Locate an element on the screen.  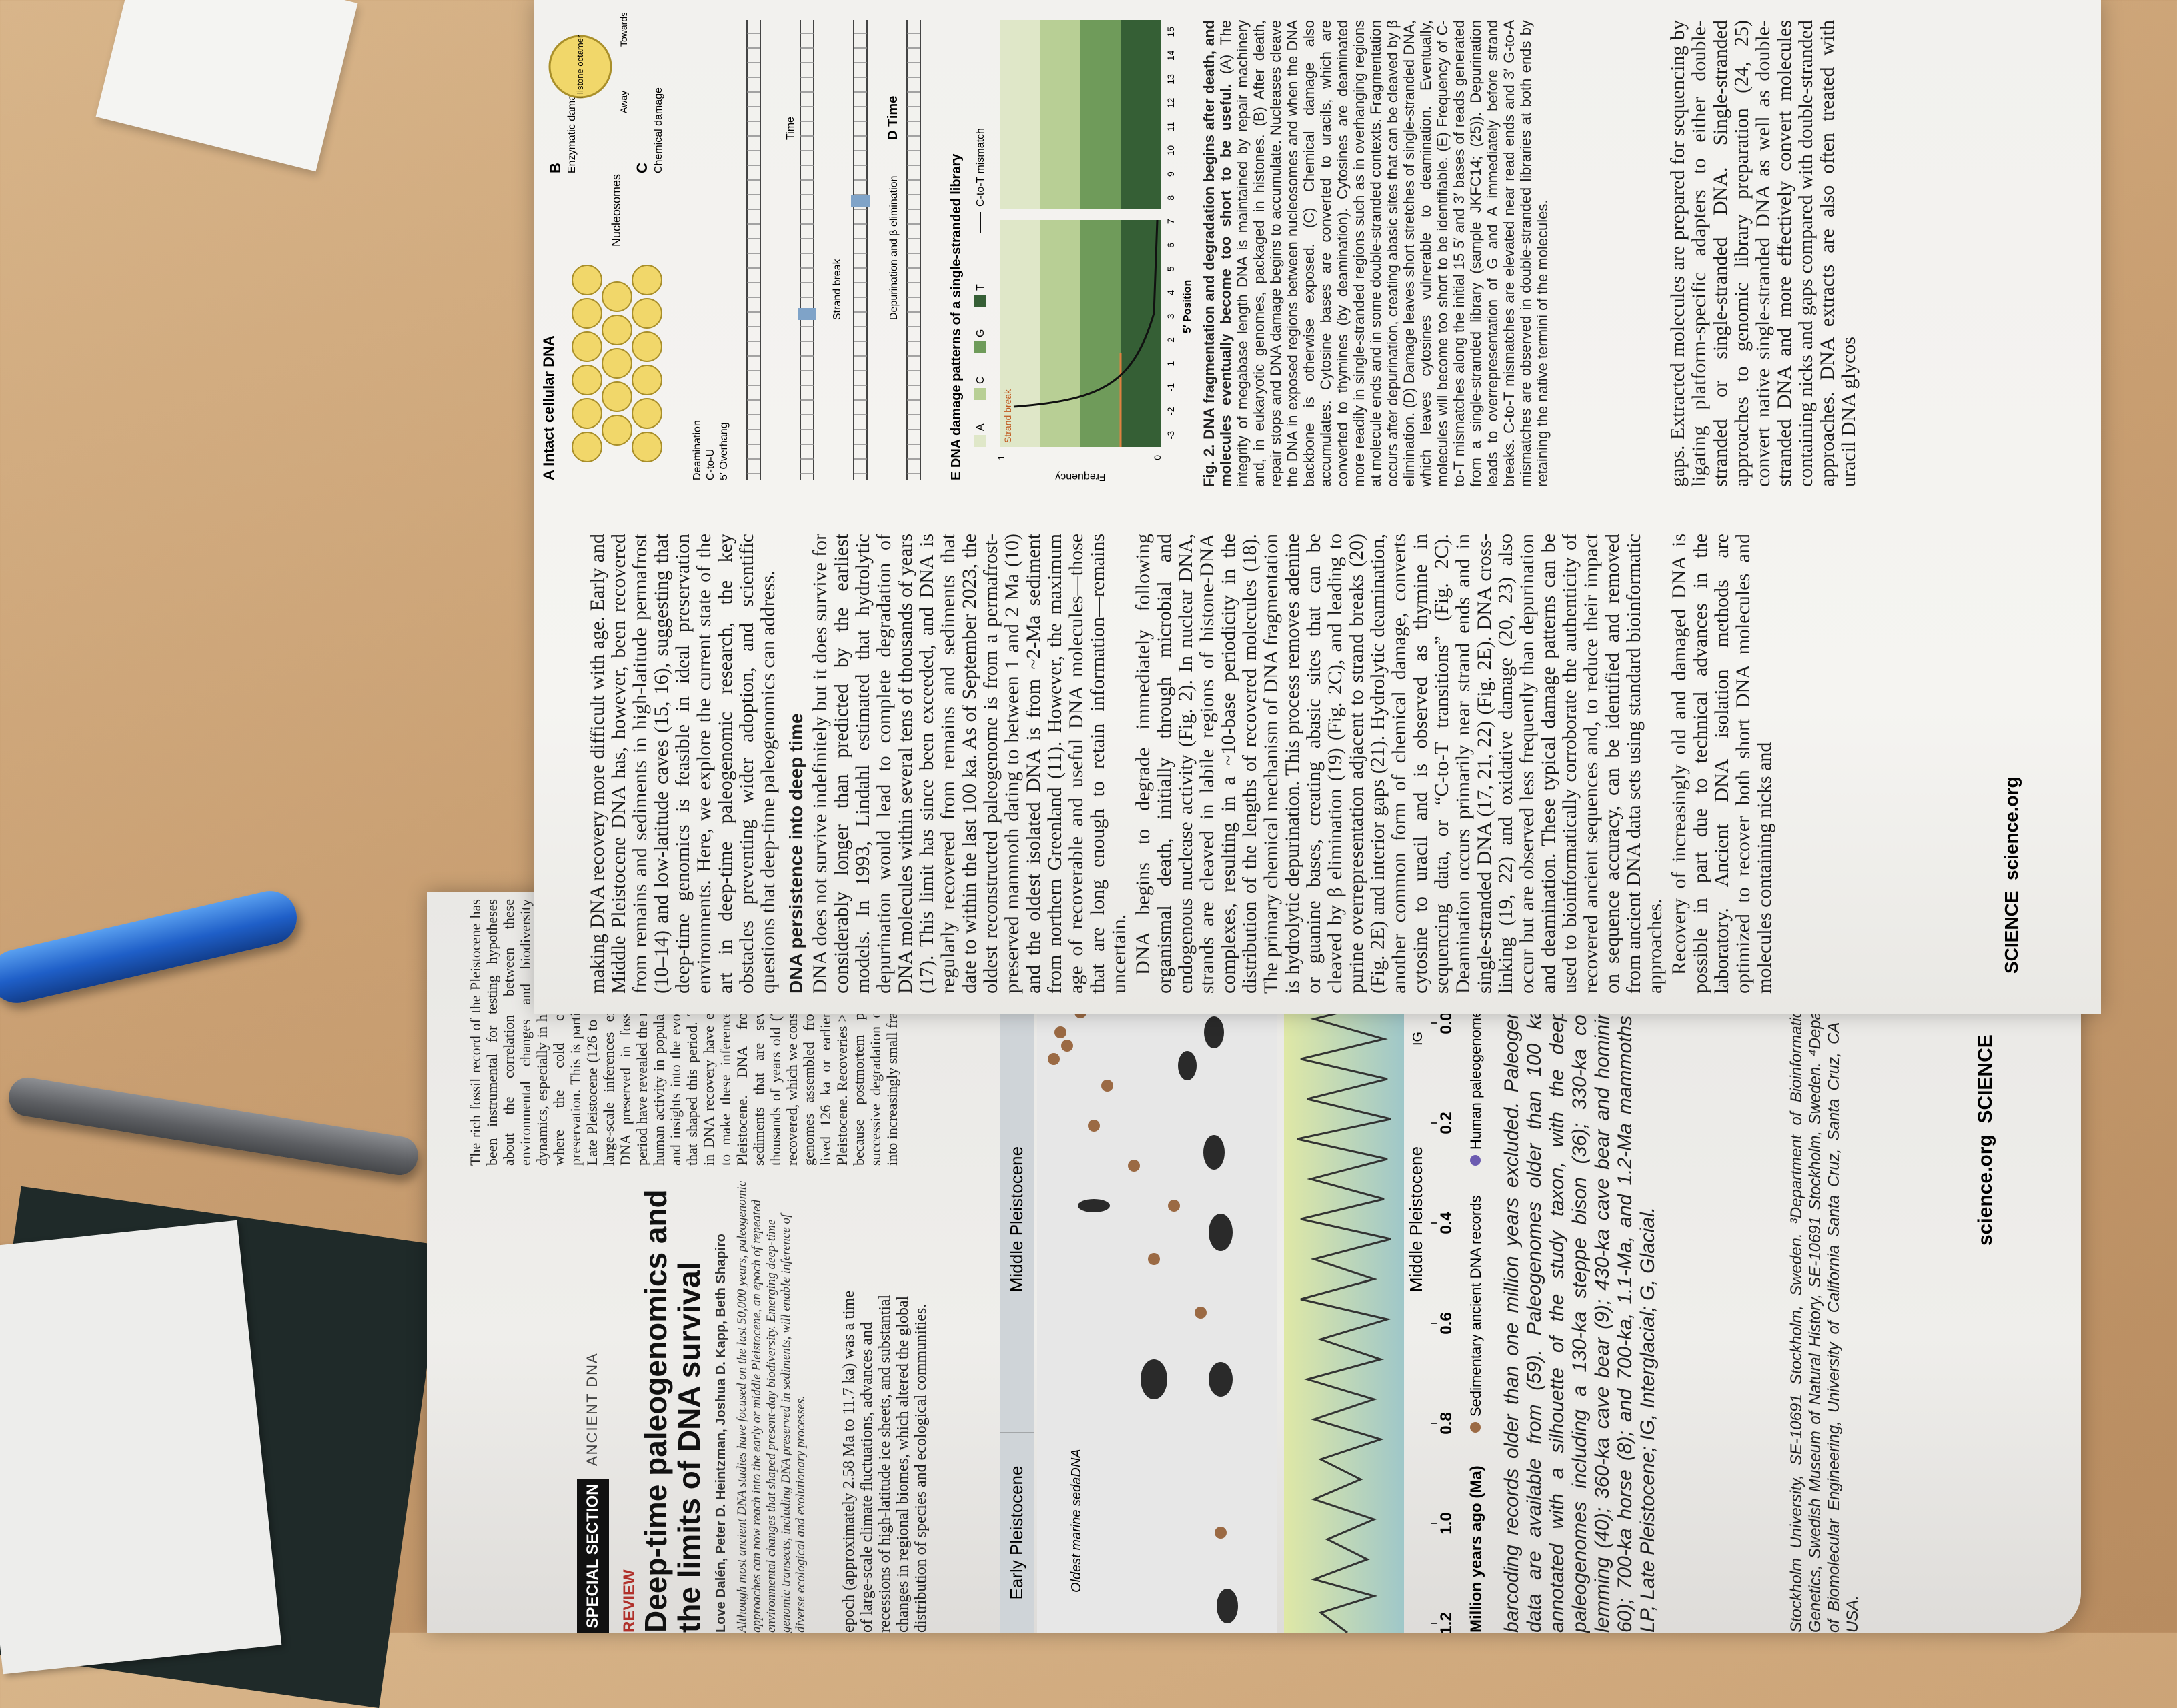
panel-label: A Intact cellular DNA is located at coordinates (548, 407).